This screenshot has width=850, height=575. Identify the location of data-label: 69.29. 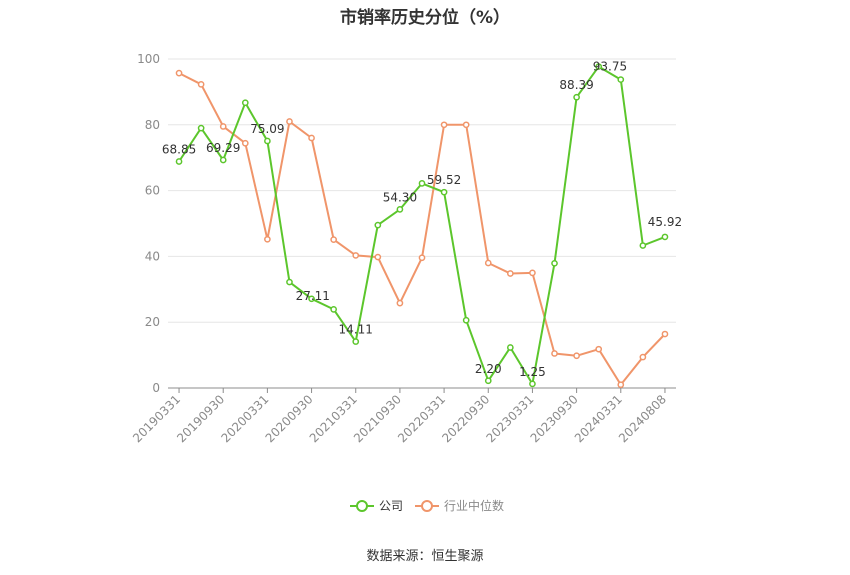
(223, 148).